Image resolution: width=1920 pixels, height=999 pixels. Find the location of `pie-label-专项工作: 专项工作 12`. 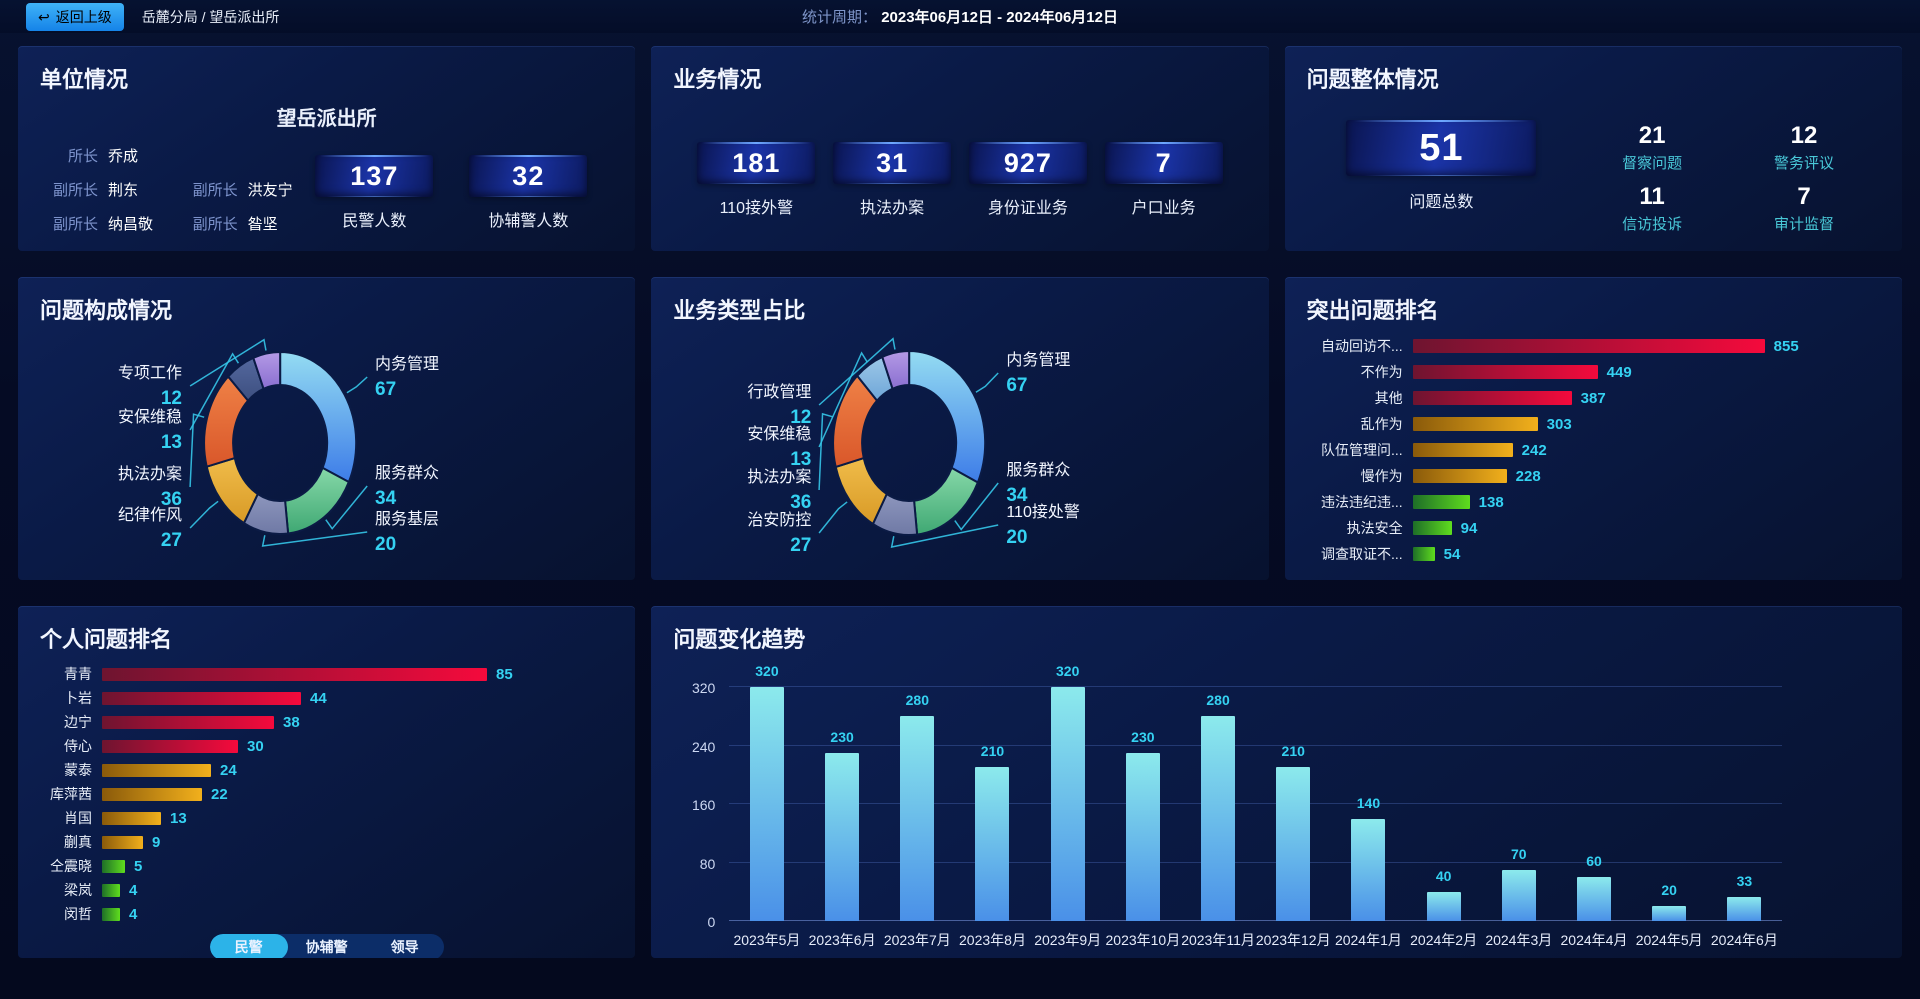

pie-label-专项工作: 专项工作 12 is located at coordinates (150, 387).